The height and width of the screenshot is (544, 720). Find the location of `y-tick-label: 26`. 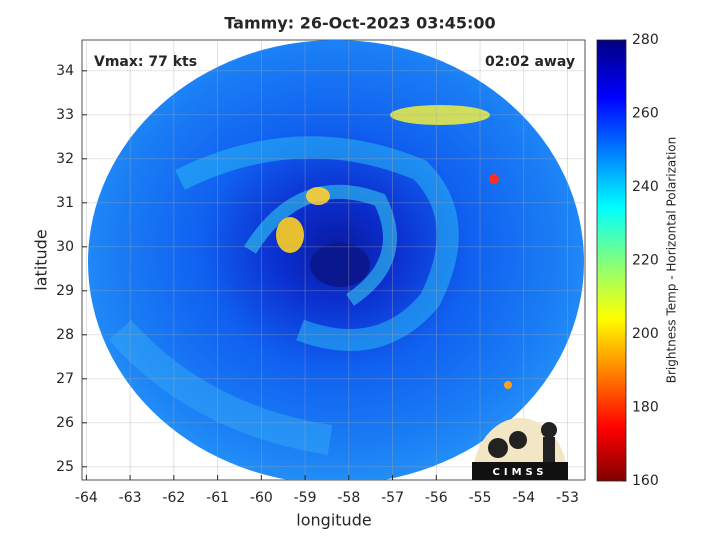

y-tick-label: 26 is located at coordinates (65, 423).